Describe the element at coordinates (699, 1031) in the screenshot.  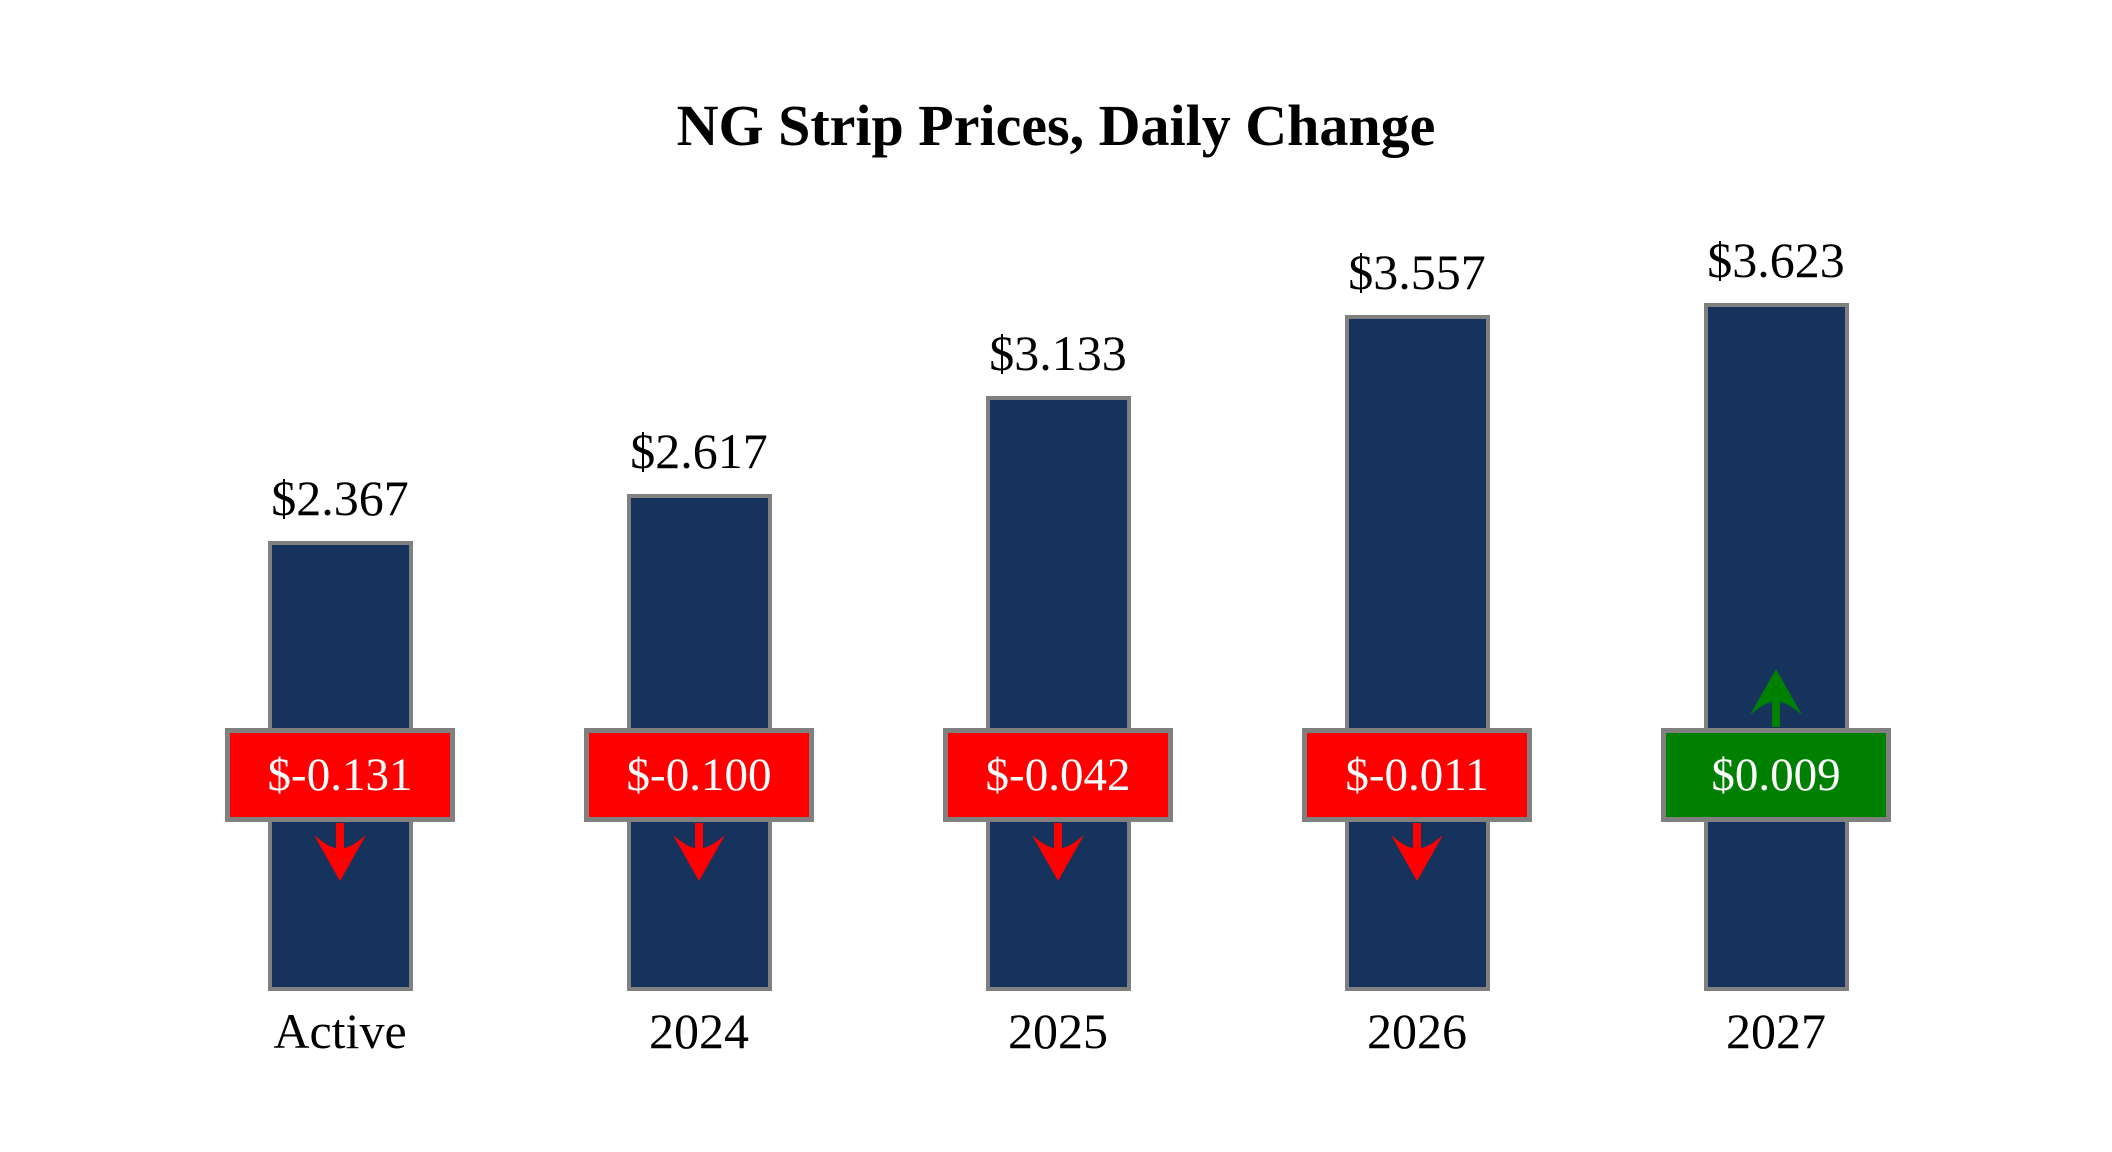
I see `category-label: 2024` at that location.